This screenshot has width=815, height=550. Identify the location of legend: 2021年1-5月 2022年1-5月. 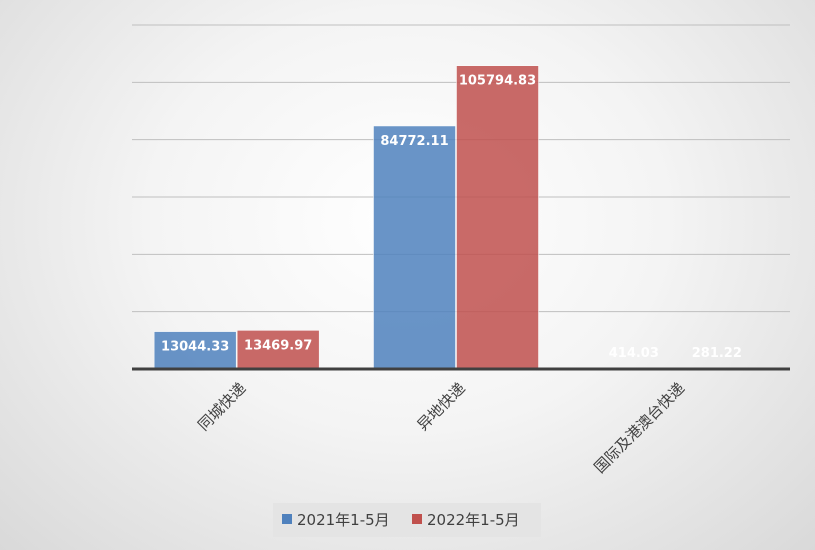
(407, 520).